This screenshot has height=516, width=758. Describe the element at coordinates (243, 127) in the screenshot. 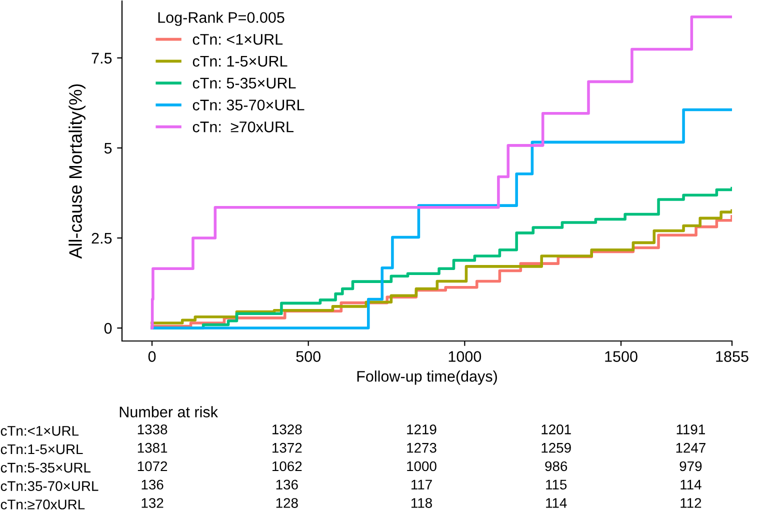

I see `legend-label: cTn: ≥70xURL` at that location.